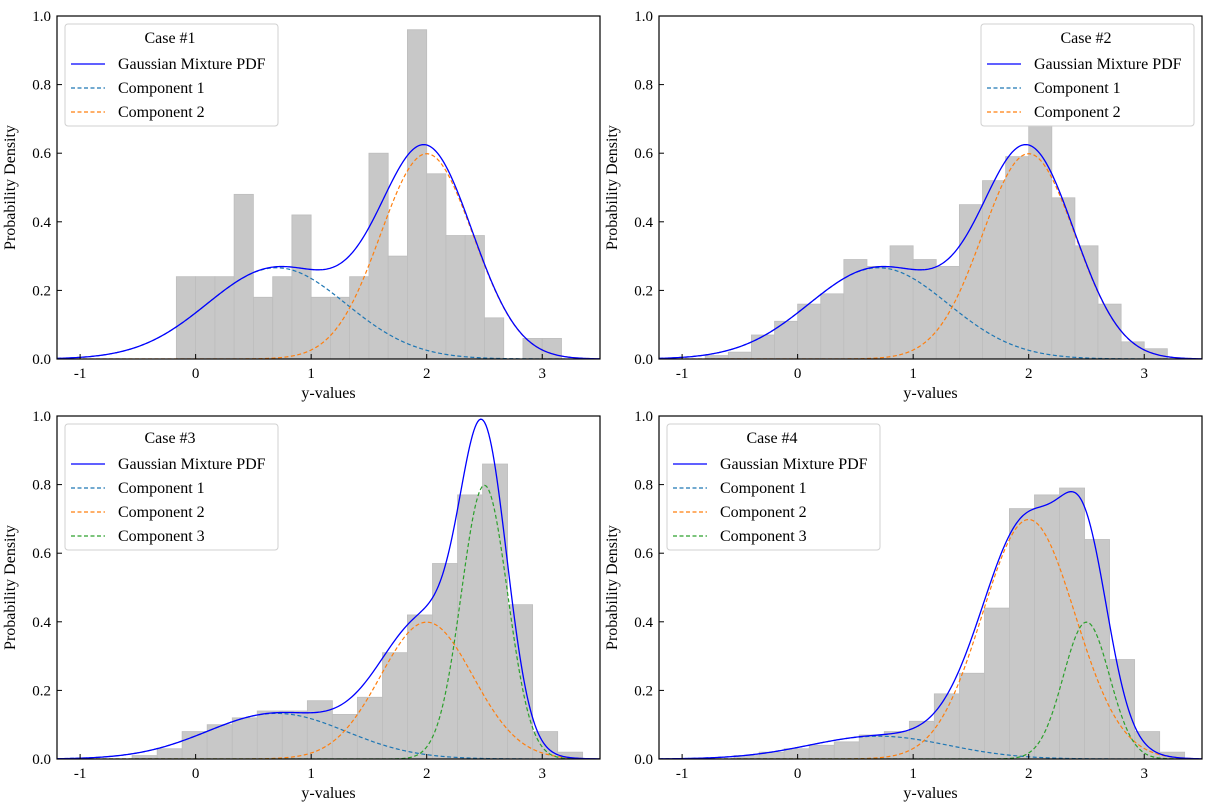  Describe the element at coordinates (771, 438) in the screenshot. I see `legend-title: Case #4` at that location.